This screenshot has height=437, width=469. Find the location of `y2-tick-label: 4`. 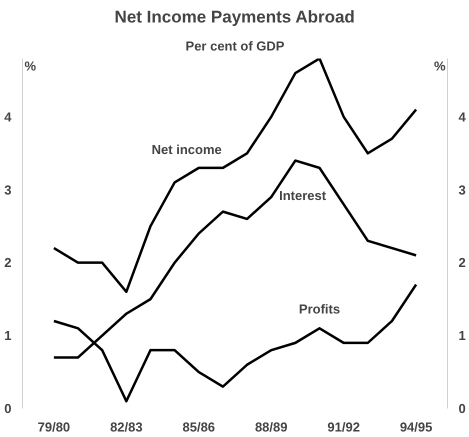

y2-tick-label: 4 is located at coordinates (462, 116).